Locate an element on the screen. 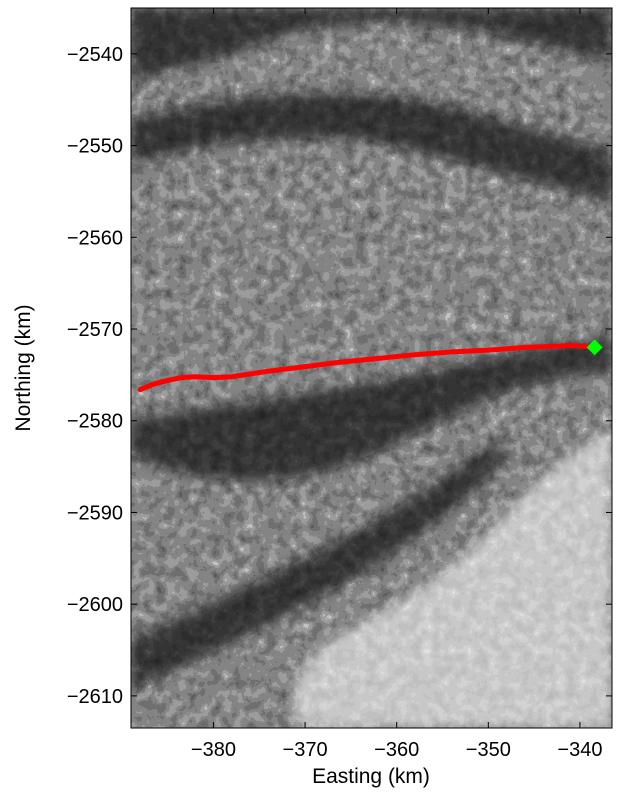 The width and height of the screenshot is (617, 800). x-tick-label: −340 is located at coordinates (579, 750).